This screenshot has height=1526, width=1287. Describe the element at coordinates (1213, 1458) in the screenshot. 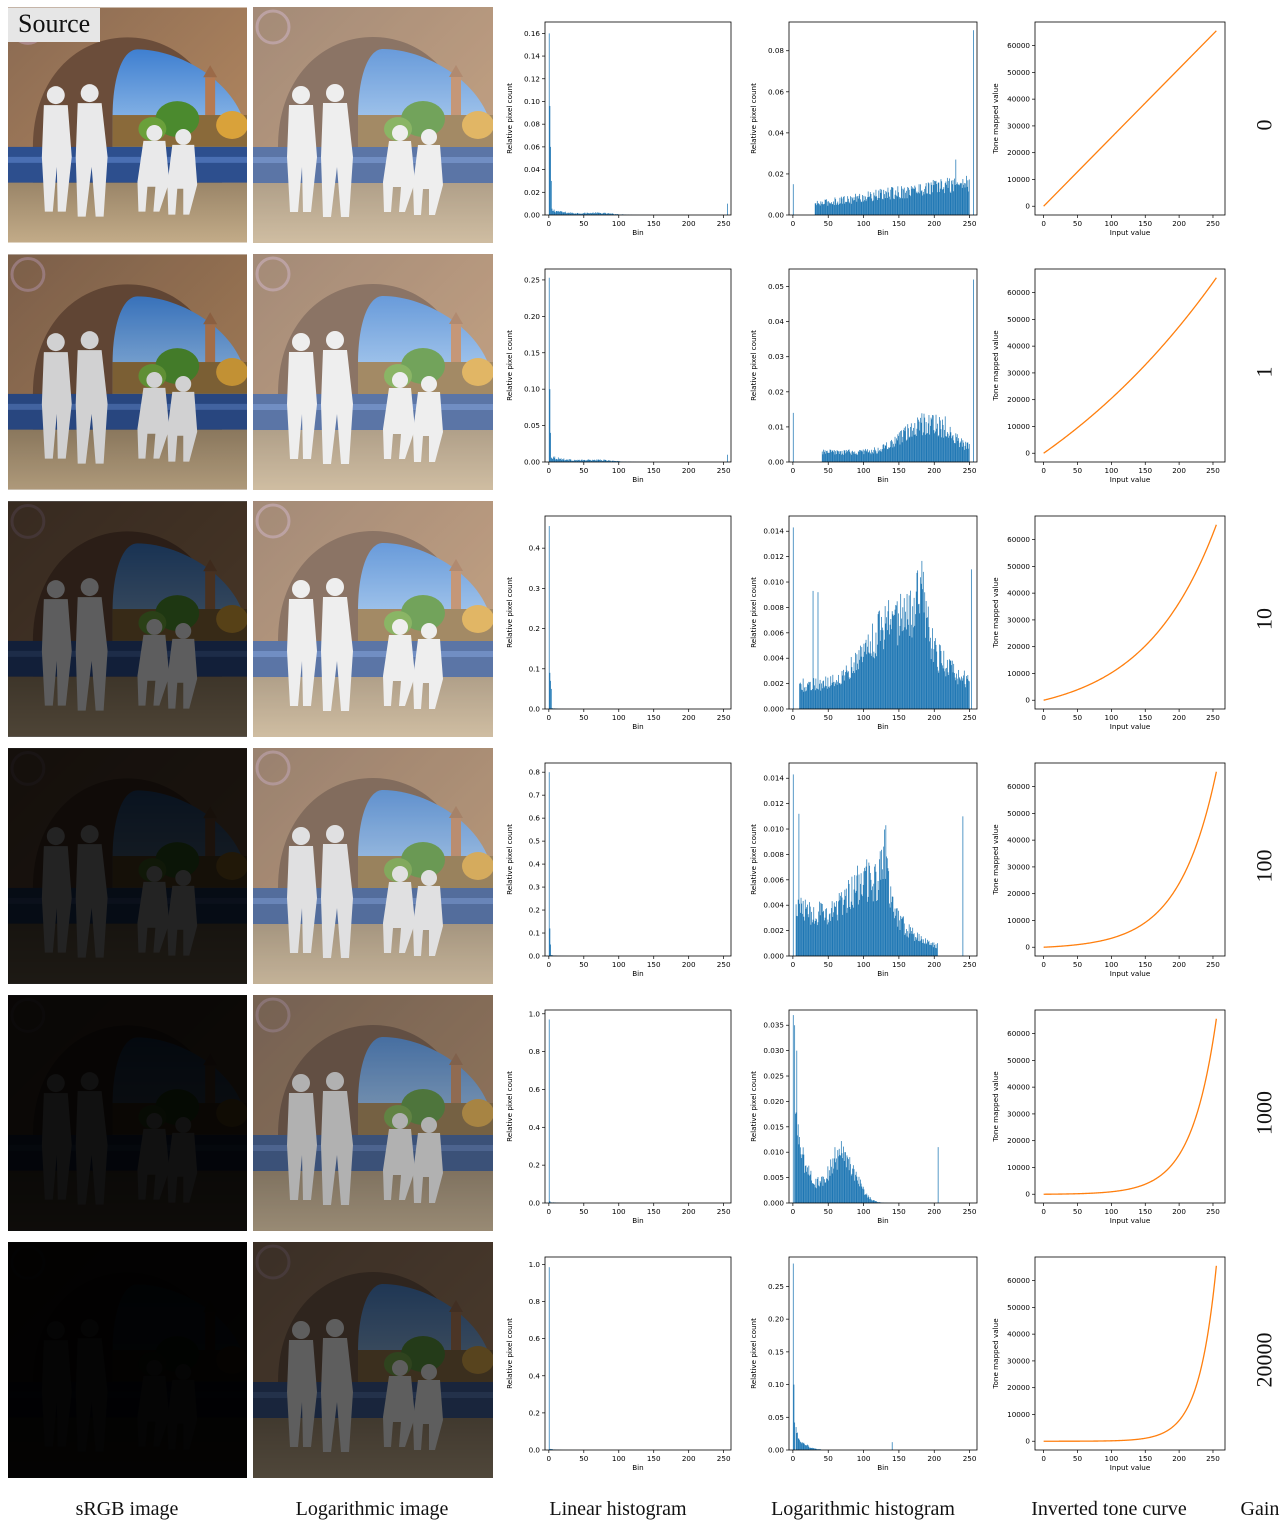

I see `x-tick-label: 250` at that location.